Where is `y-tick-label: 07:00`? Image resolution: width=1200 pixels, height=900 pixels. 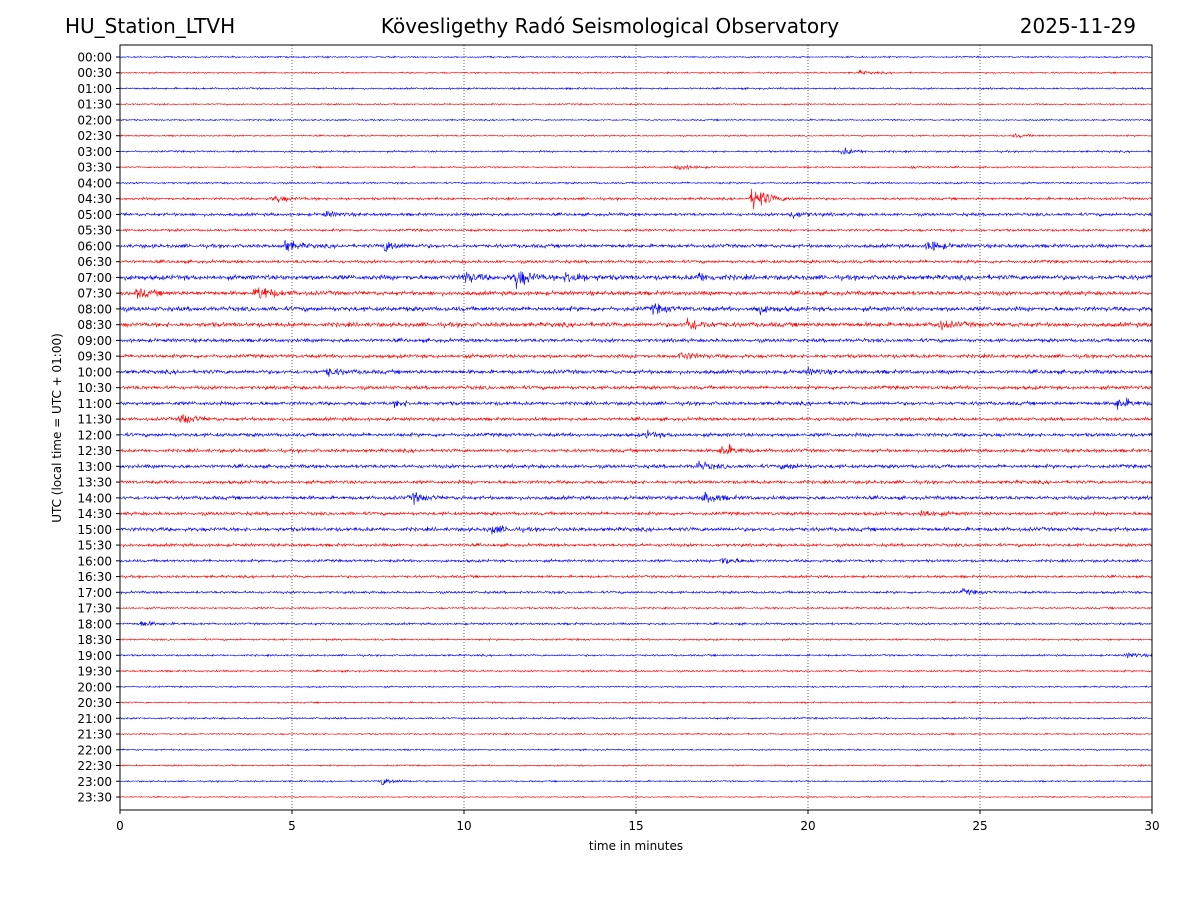 y-tick-label: 07:00 is located at coordinates (94, 278).